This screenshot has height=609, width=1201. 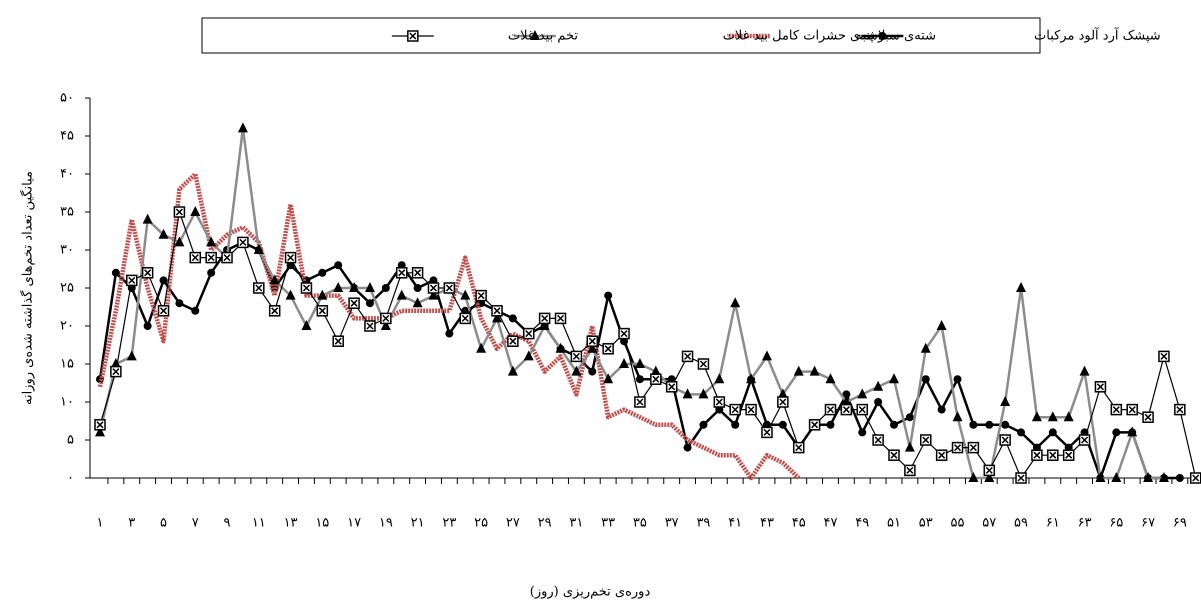 I want to click on x-tick-label: ۴۹, so click(x=862, y=523).